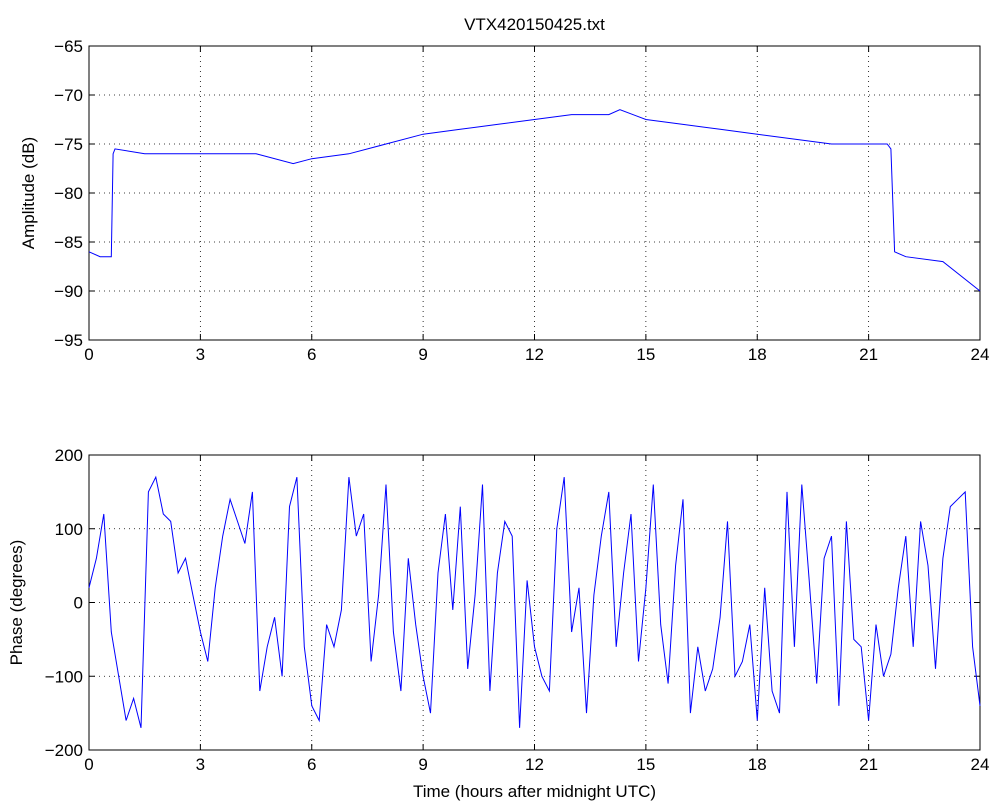  Describe the element at coordinates (868, 764) in the screenshot. I see `ph-x-tick-label: 21` at that location.